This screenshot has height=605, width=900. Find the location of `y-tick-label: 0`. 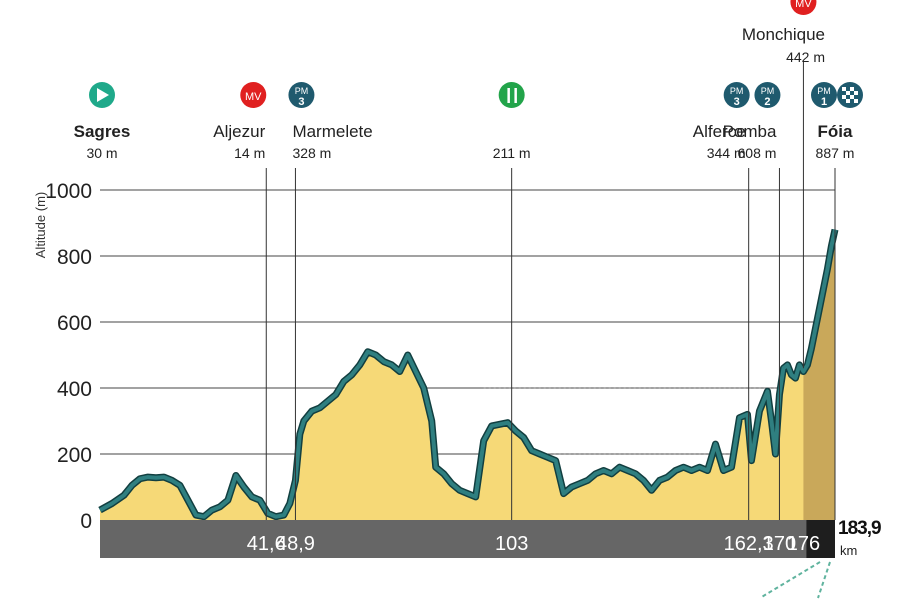

y-tick-label: 0 is located at coordinates (86, 521).